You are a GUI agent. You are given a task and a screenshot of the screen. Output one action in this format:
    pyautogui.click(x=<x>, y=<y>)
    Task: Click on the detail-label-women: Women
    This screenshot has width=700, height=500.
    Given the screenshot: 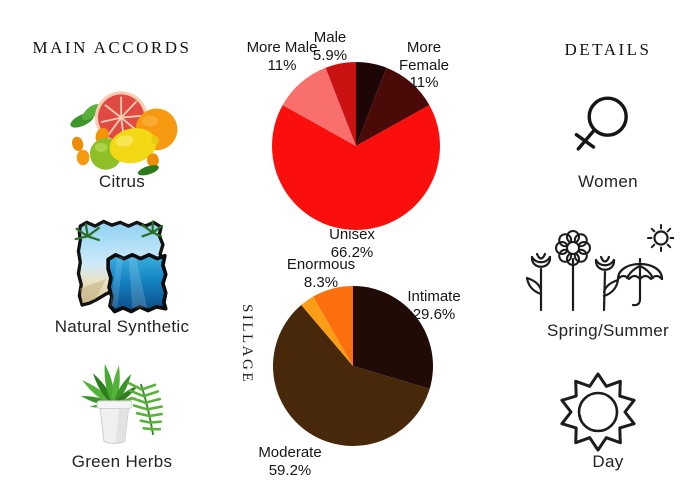 What is the action you would take?
    pyautogui.click(x=608, y=181)
    